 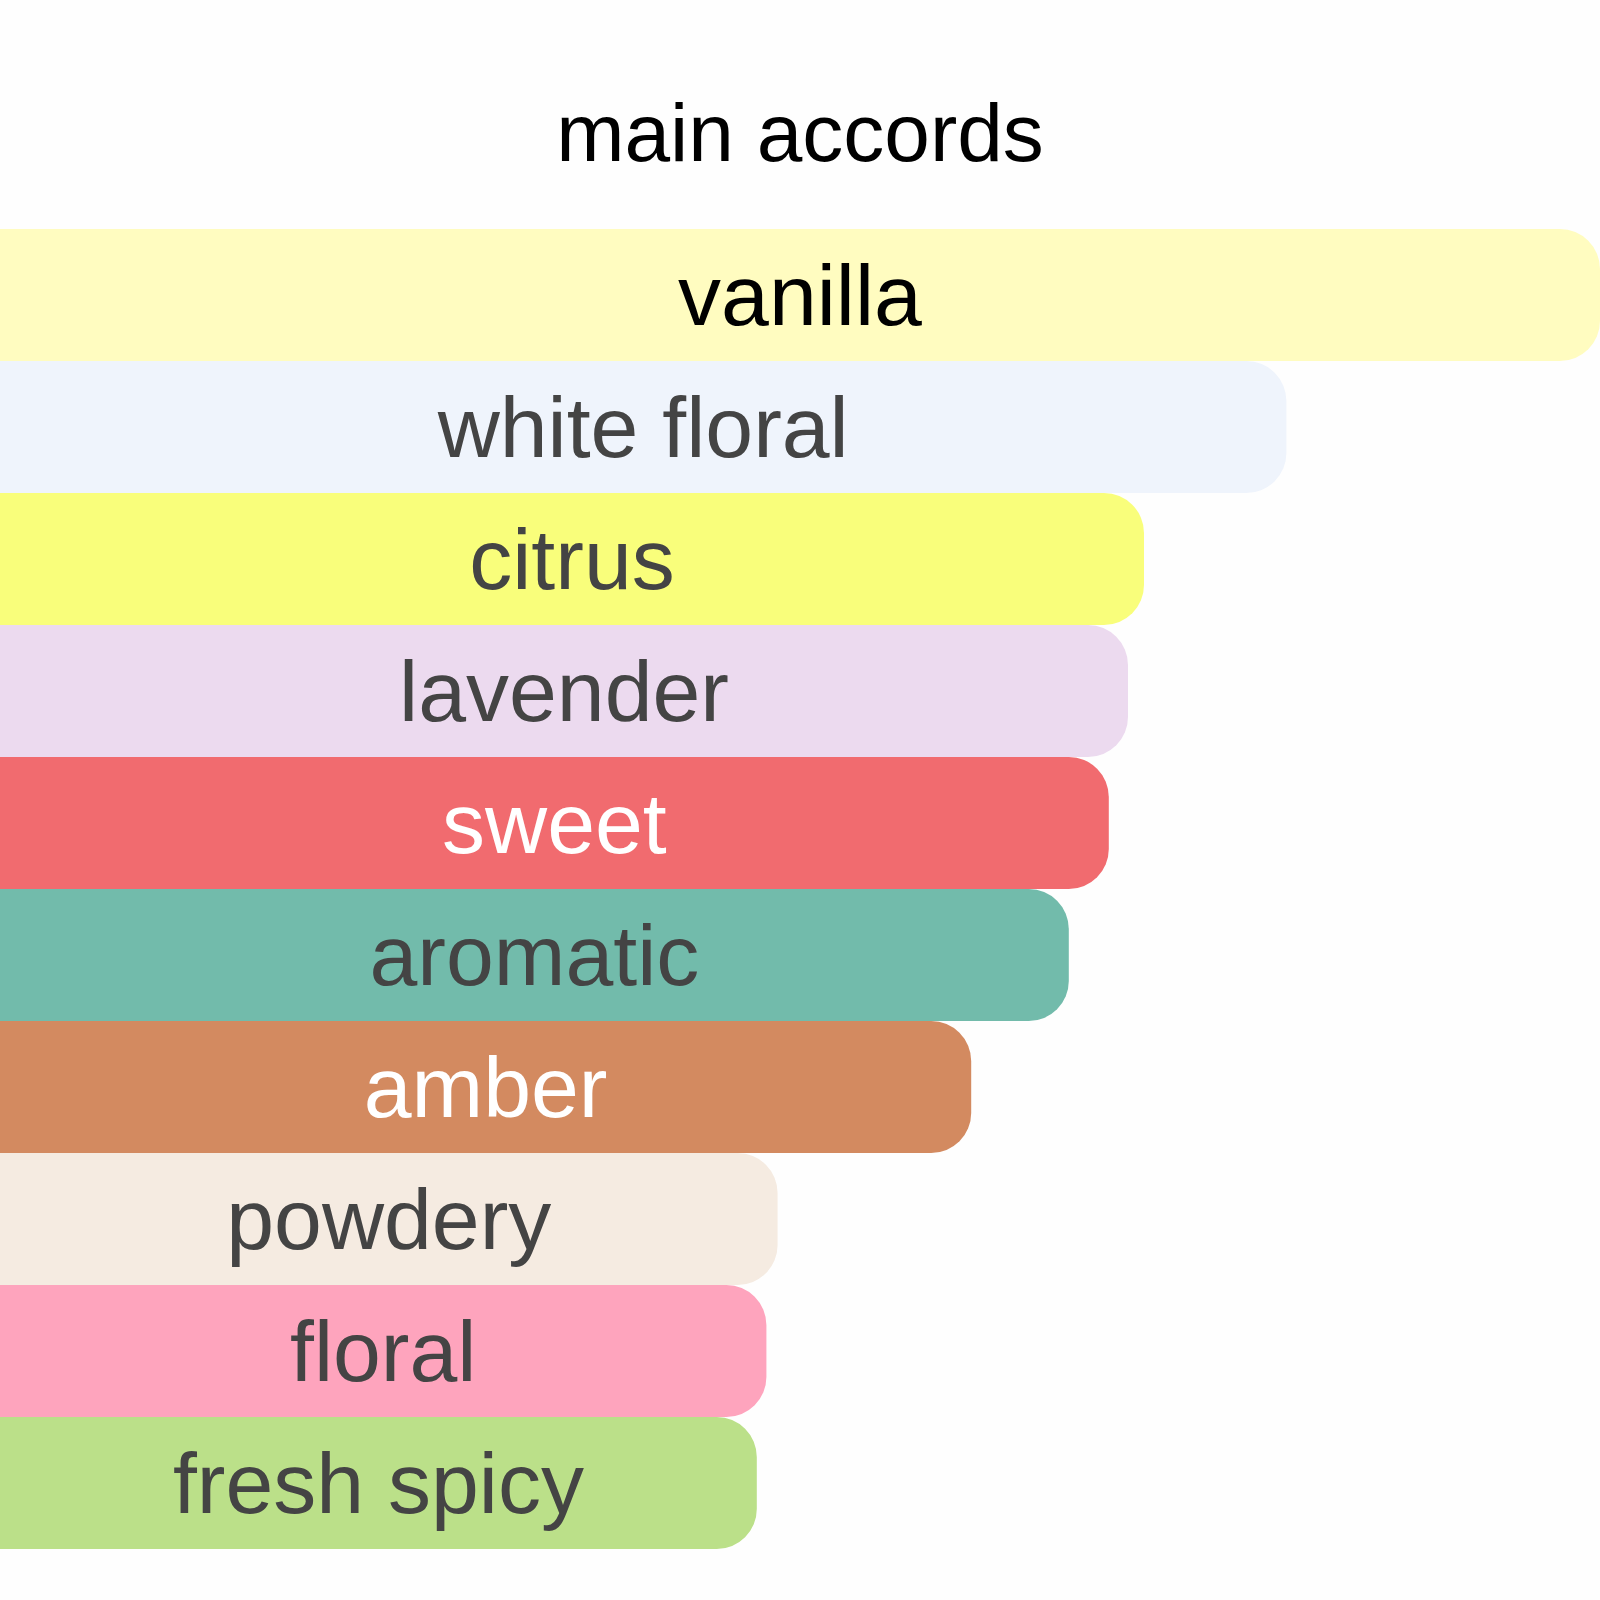 I want to click on y-tick-label: lavender, so click(x=564, y=691).